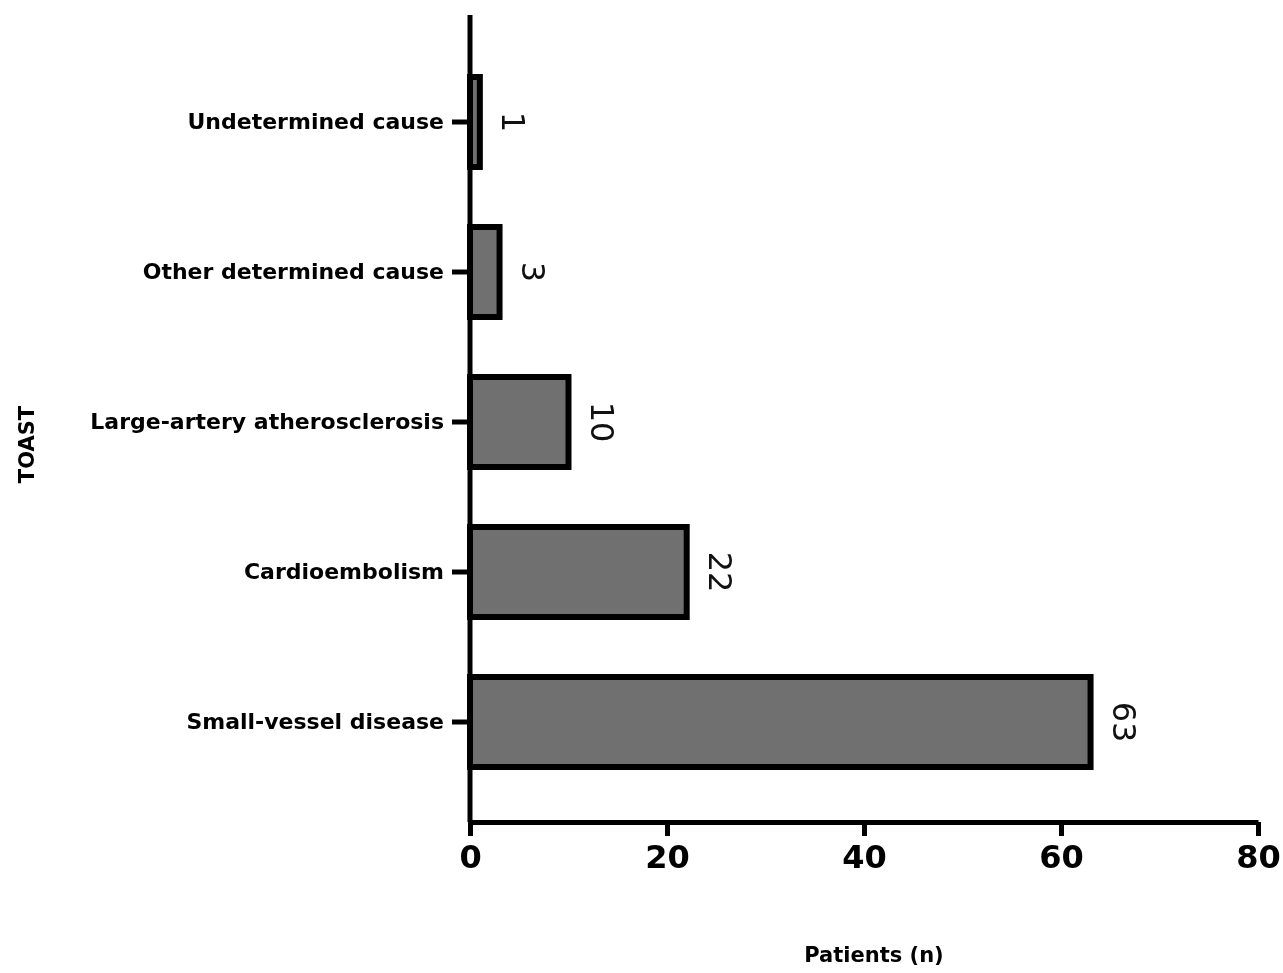 Image resolution: width=1283 pixels, height=973 pixels. Describe the element at coordinates (512, 122) in the screenshot. I see `data-label: 1` at that location.